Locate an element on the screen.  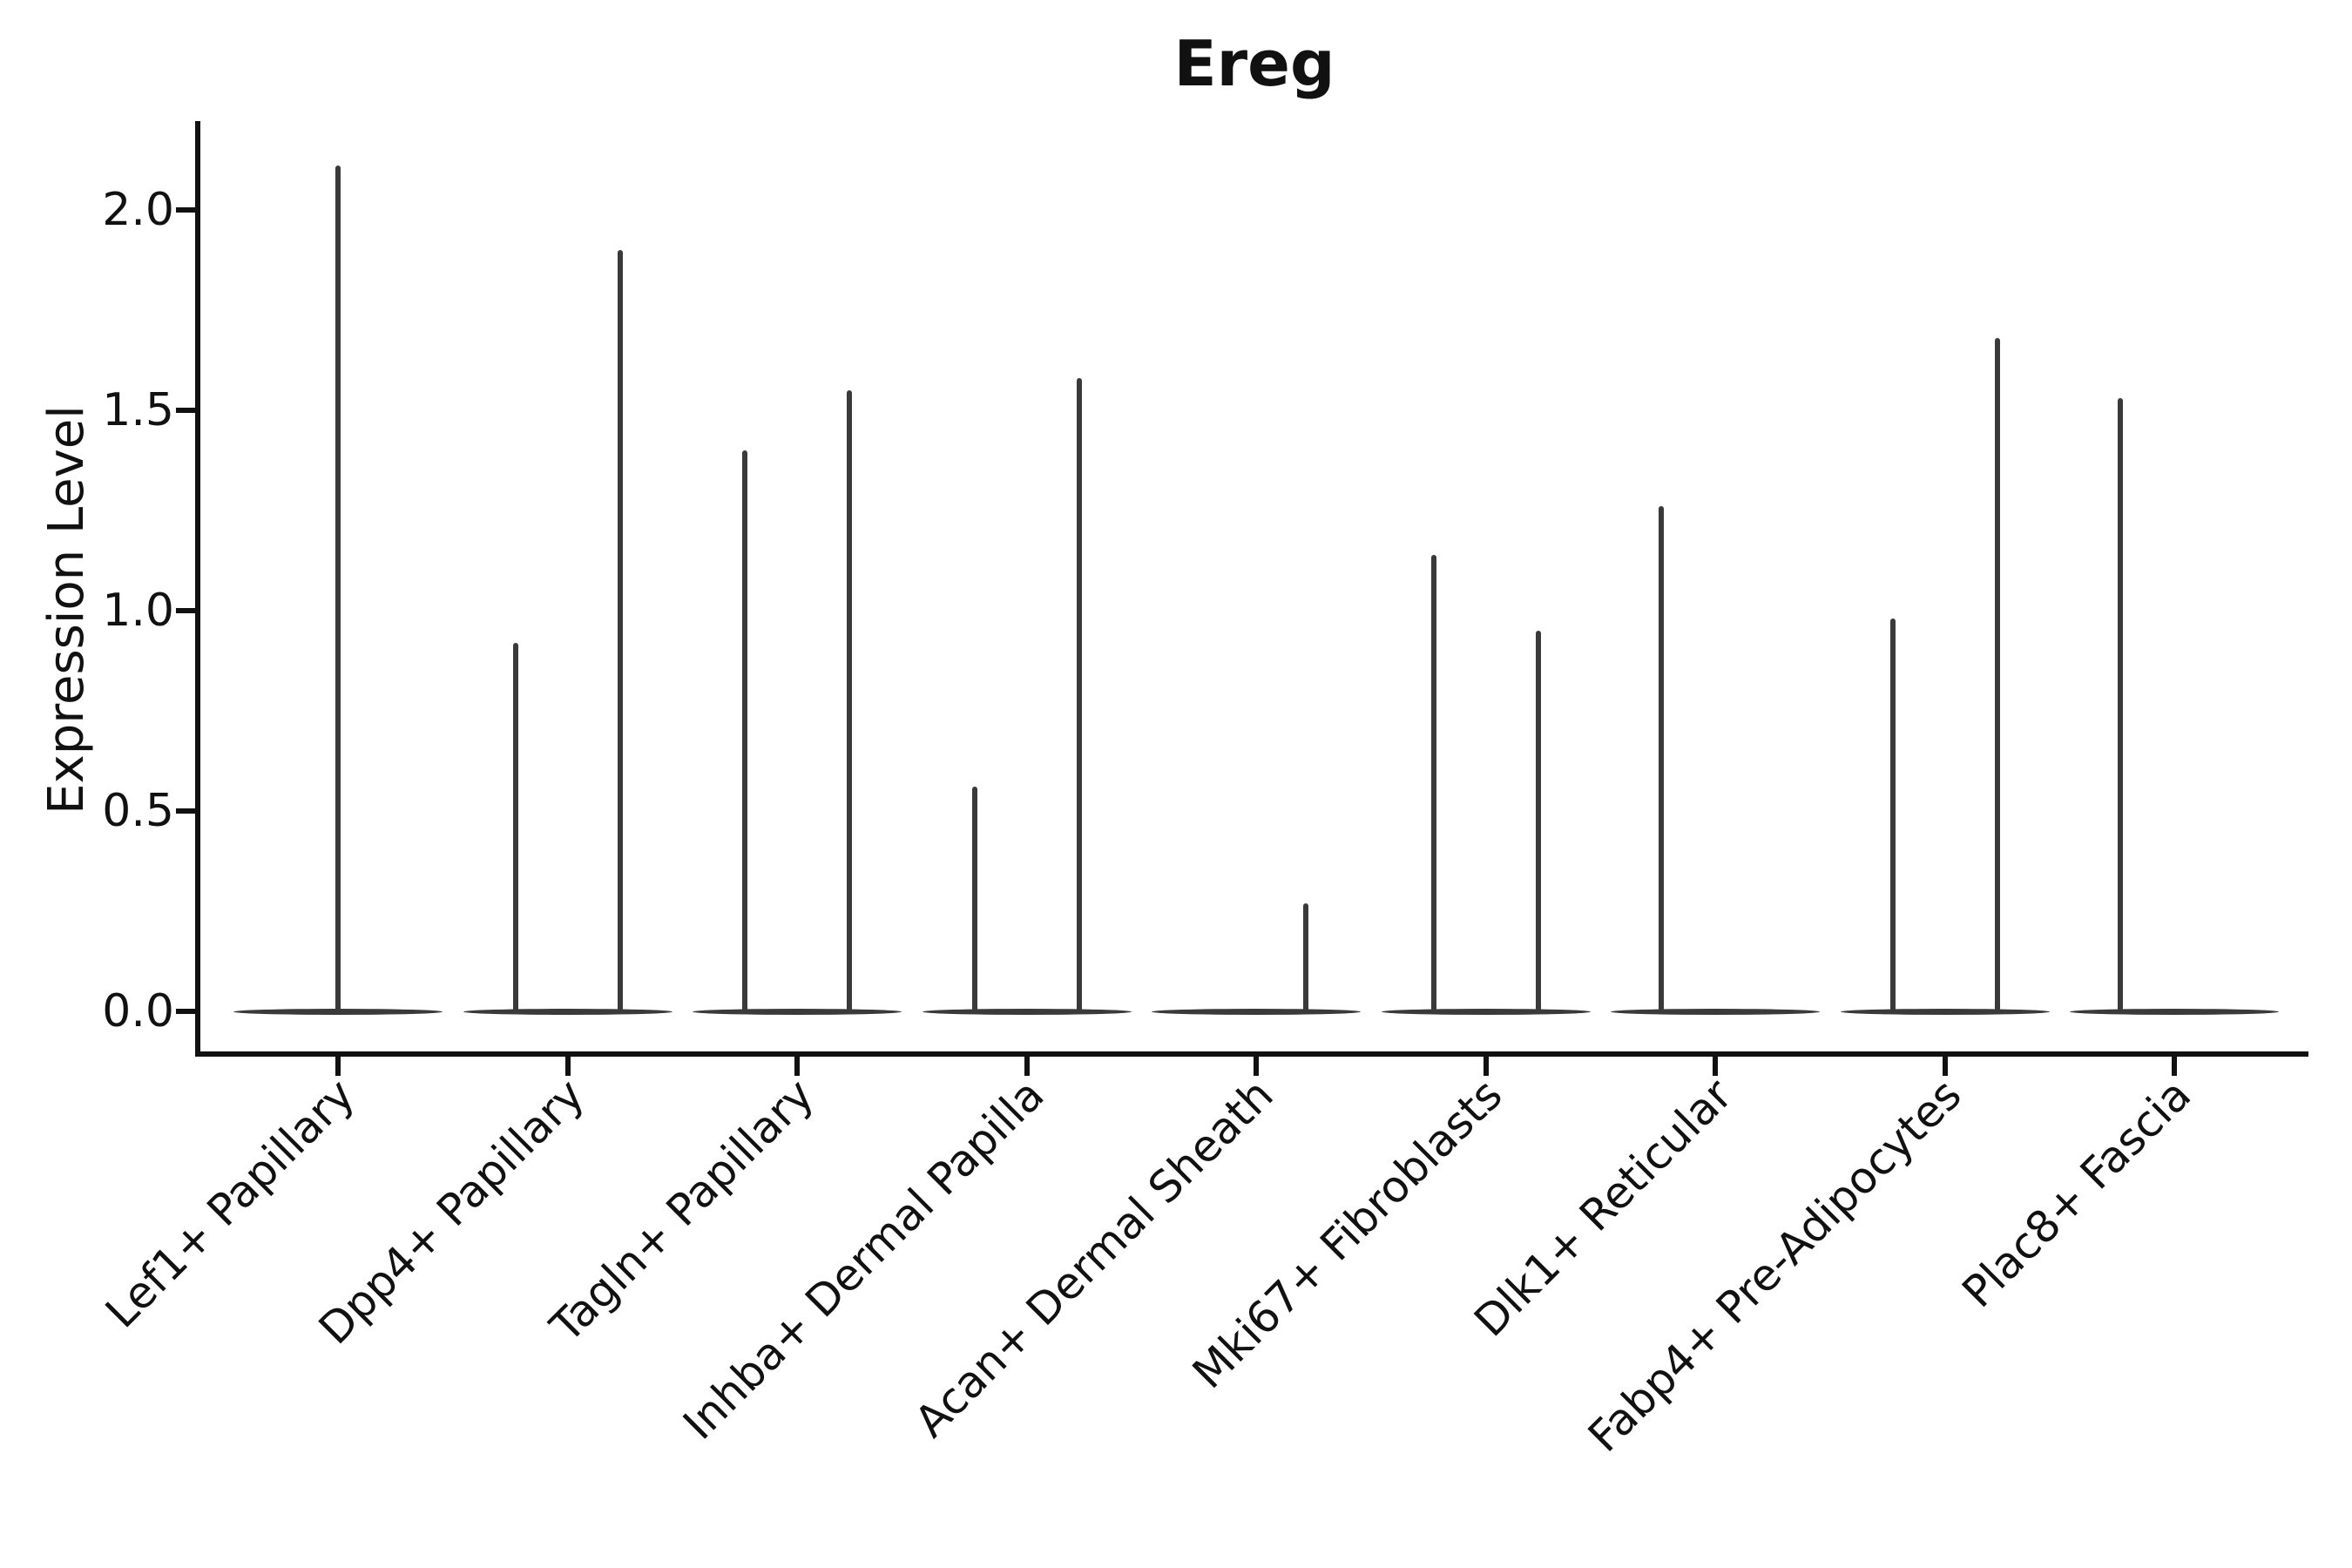
x-tick-label: Fabp4+ Pre-Adipocytes is located at coordinates (1775, 1265).